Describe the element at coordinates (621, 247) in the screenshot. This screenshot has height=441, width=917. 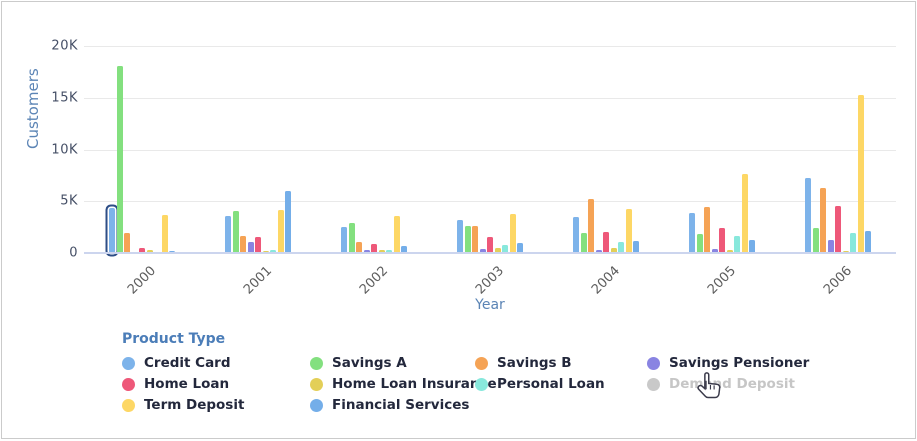
I see `bar-personal-loan-2004` at that location.